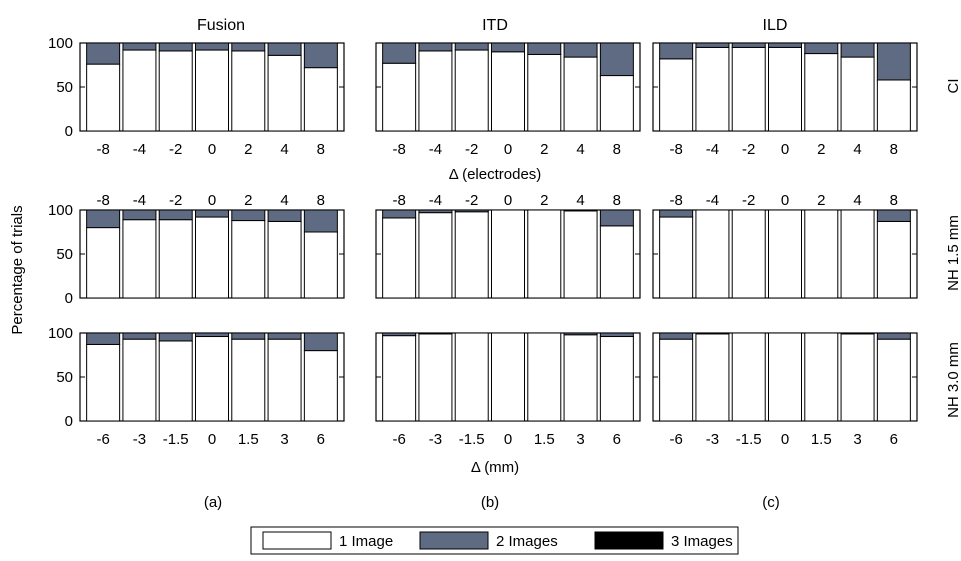 The height and width of the screenshot is (561, 961). What do you see at coordinates (675, 439) in the screenshot?
I see `x-tick-label: -6` at bounding box center [675, 439].